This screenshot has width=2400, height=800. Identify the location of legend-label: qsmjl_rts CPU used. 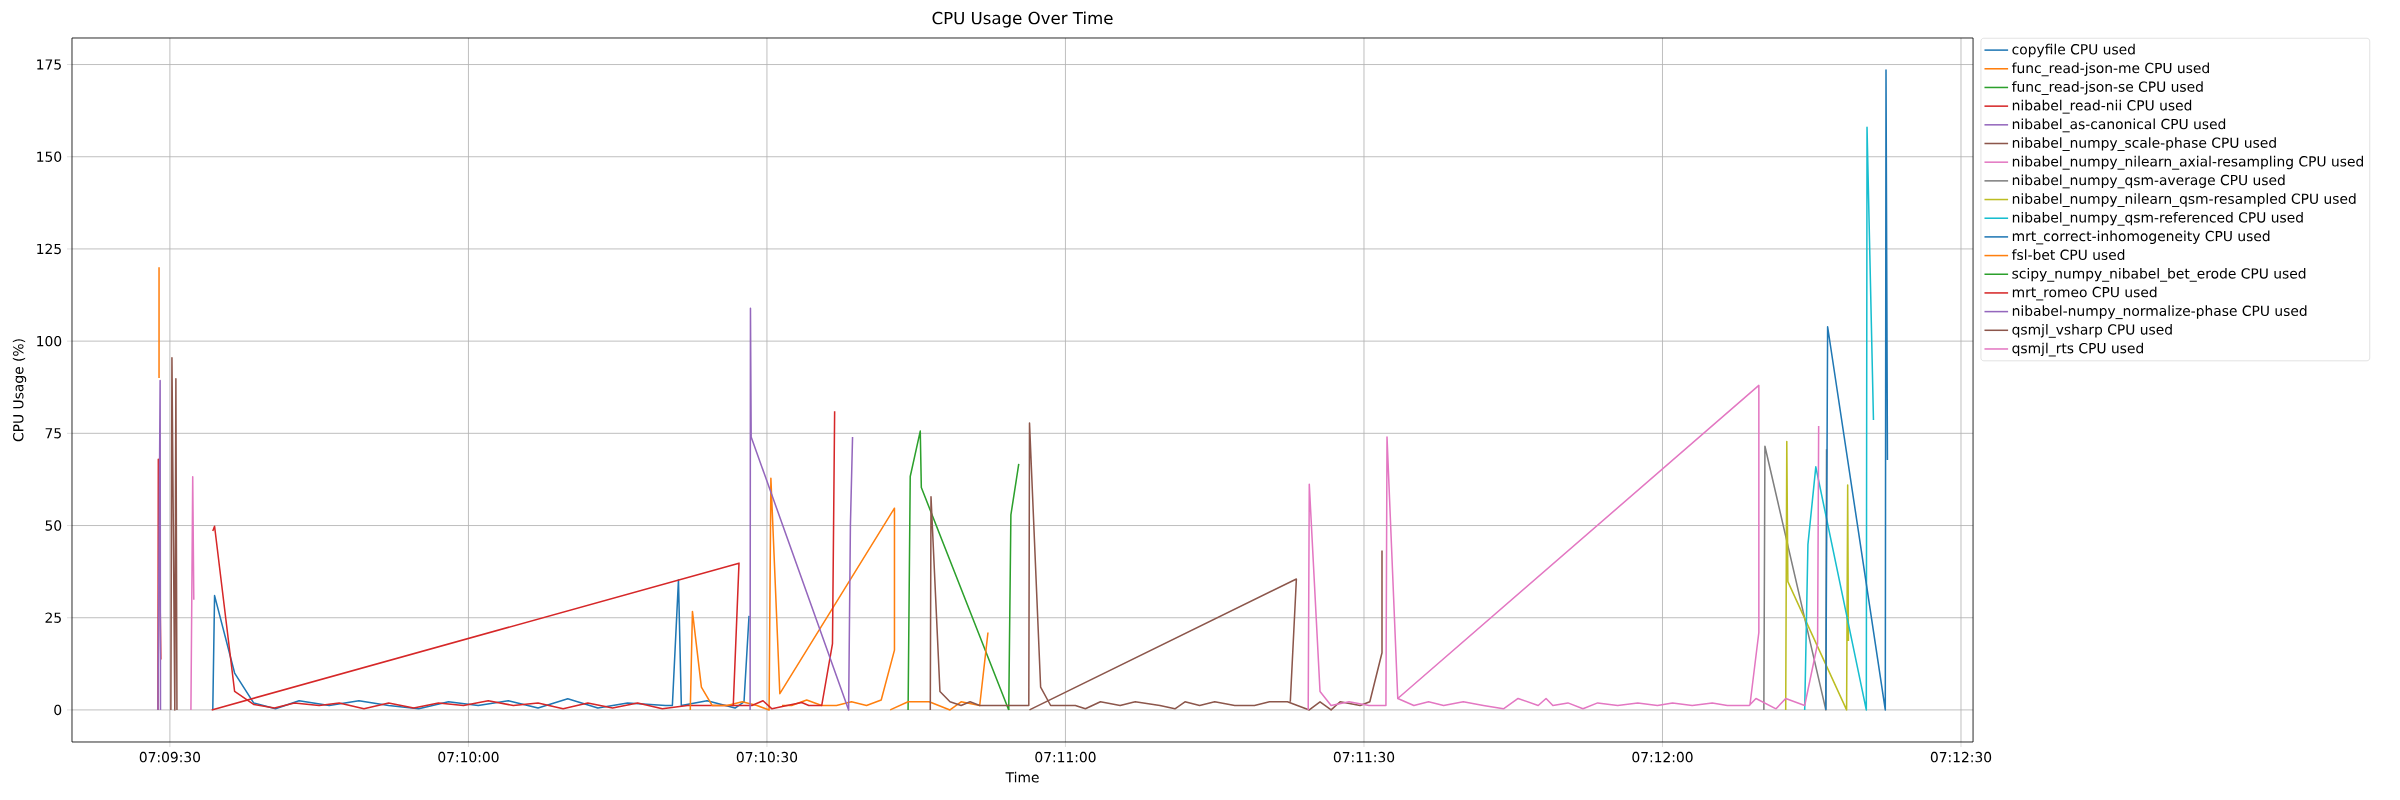
(2077, 349).